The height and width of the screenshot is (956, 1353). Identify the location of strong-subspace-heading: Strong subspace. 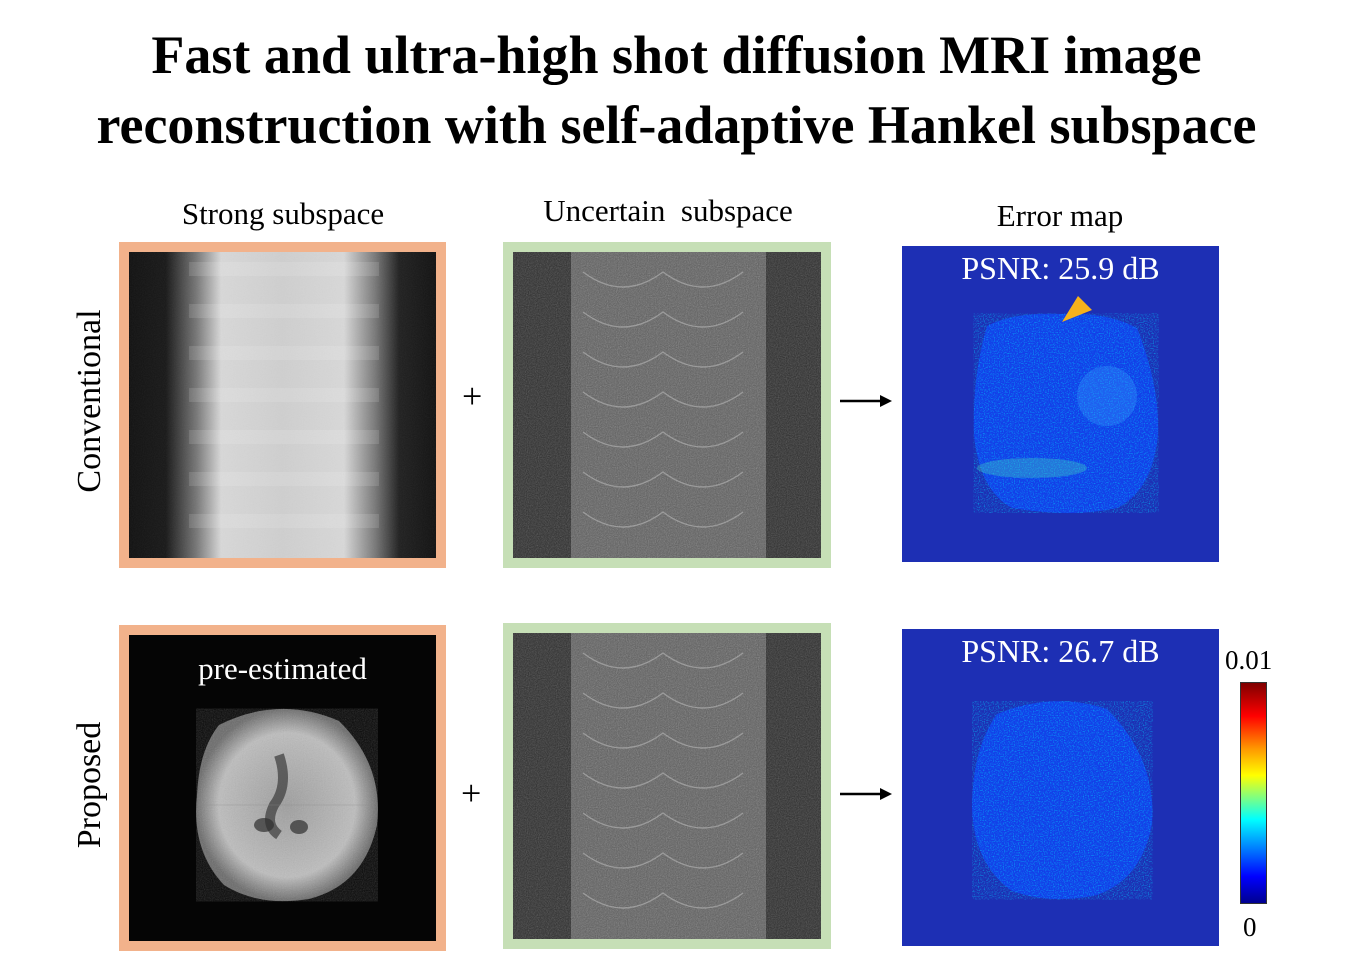
(283, 213).